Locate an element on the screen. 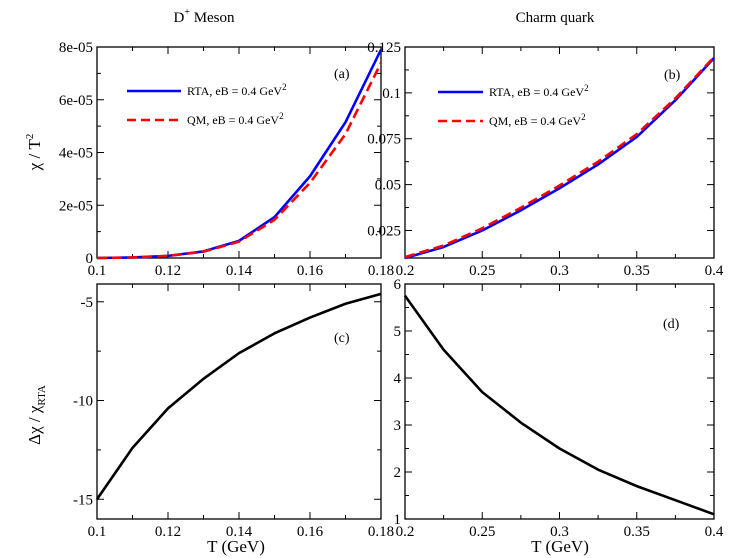 This screenshot has width=734, height=558. x-tick-label-a: 0.1 is located at coordinates (97, 271).